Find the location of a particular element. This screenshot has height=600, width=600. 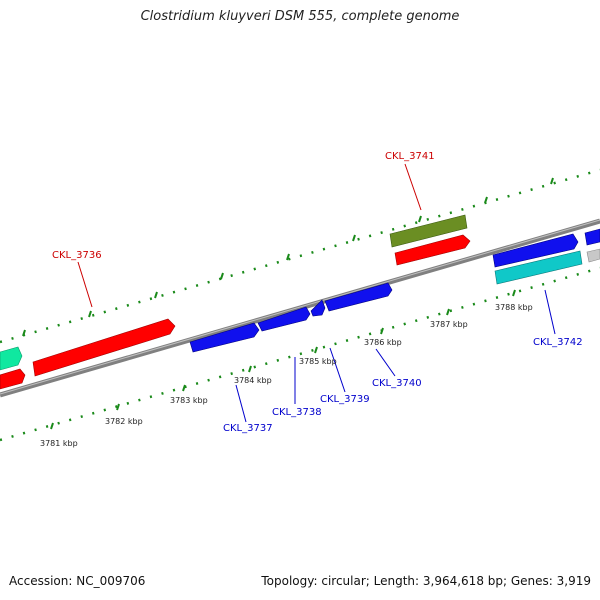

gene-label-ckl-3737: CKL_3737 is located at coordinates (248, 428).